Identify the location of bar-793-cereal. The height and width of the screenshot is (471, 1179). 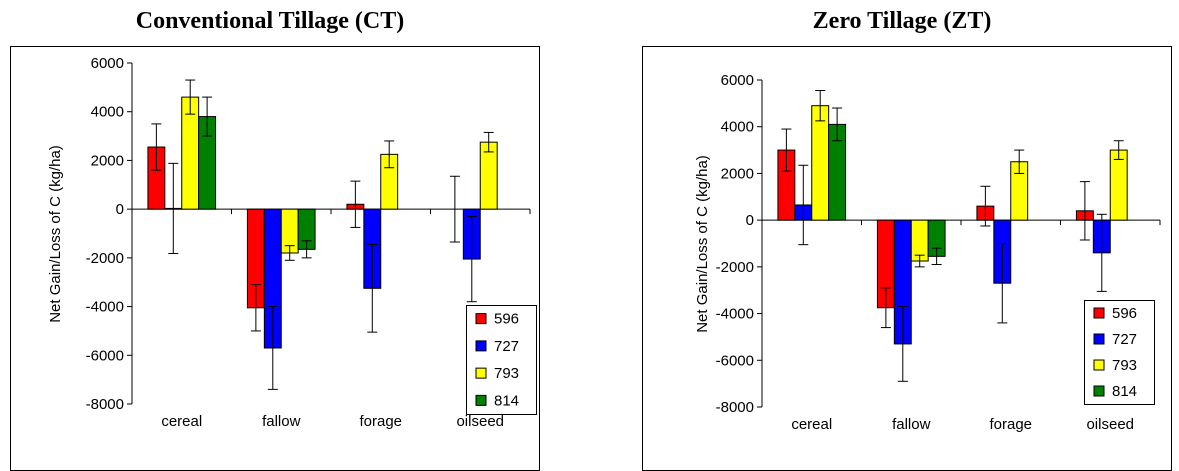
(820, 163).